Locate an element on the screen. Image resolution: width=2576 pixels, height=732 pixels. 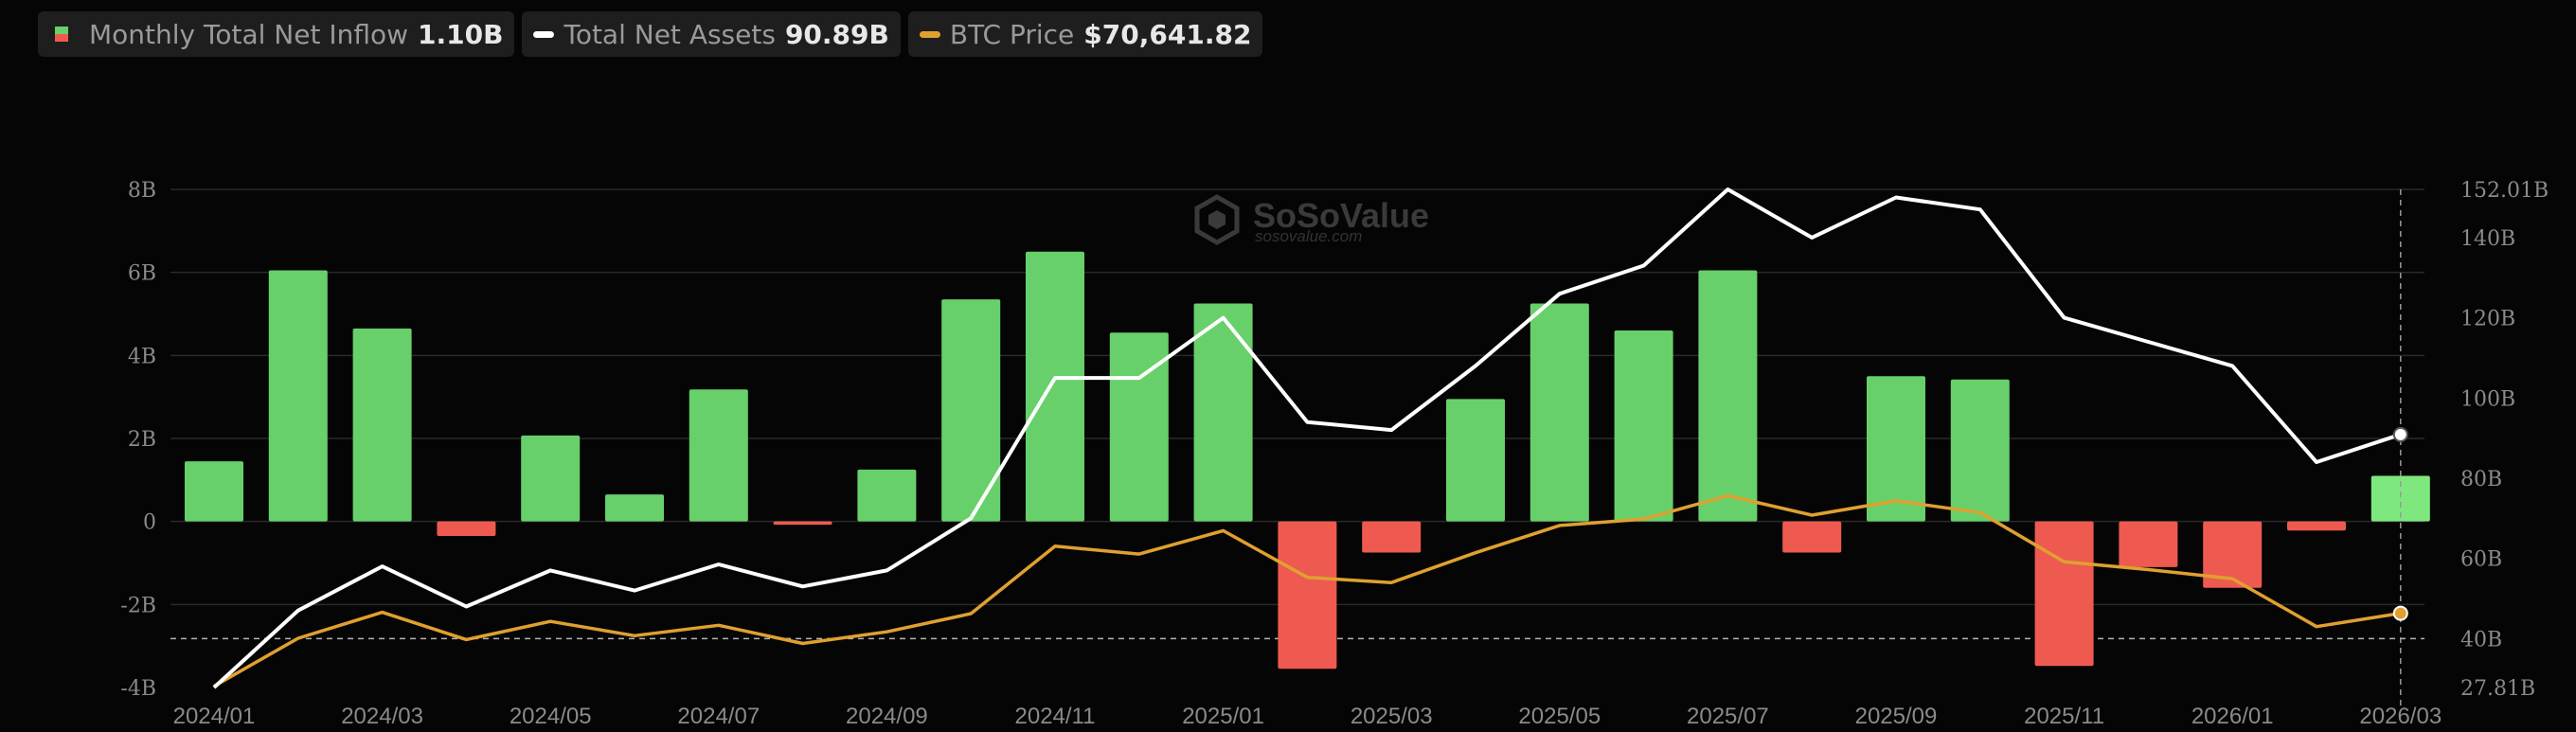
legend-inflow: Monthly Total Net Inflow 1.10B is located at coordinates (276, 34).